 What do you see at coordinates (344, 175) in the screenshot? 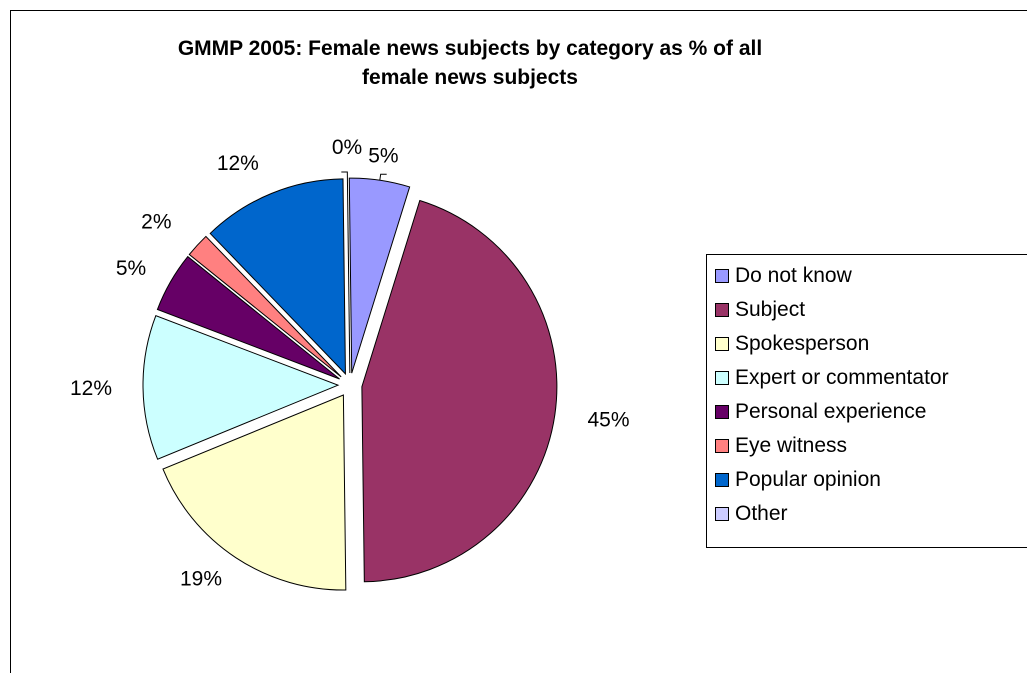
I see `leader-line-other` at bounding box center [344, 175].